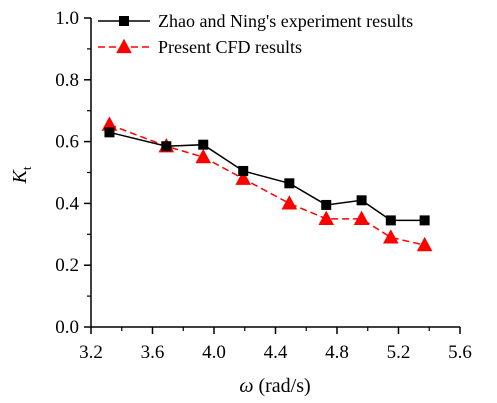  I want to click on series-line, so click(267, 176).